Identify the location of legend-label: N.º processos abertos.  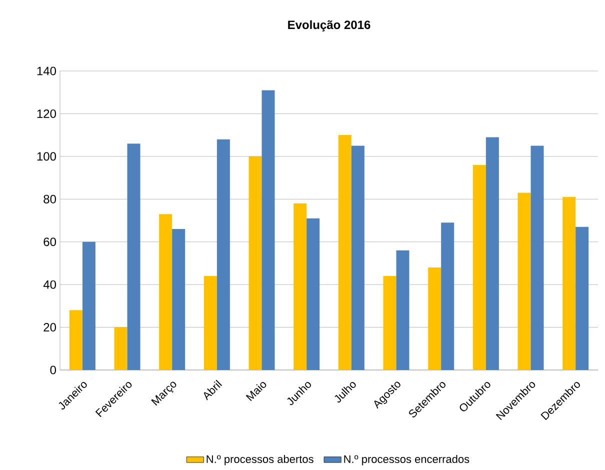
(260, 460).